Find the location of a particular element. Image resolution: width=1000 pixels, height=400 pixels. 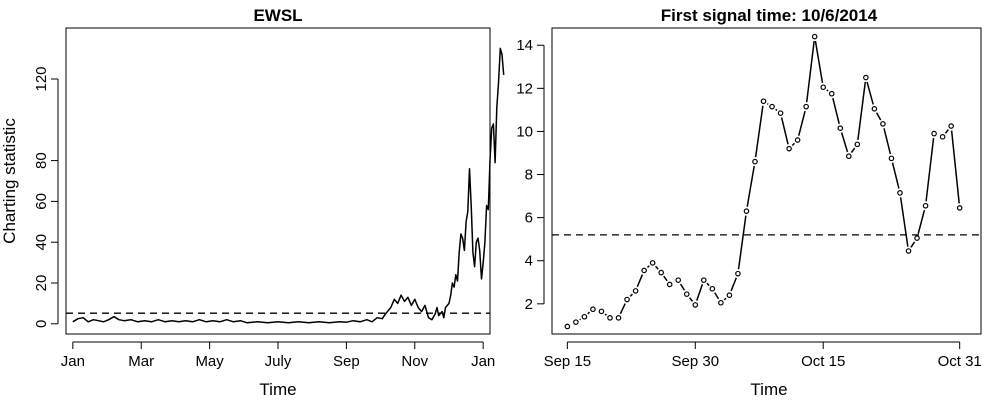

x-tick-label: July is located at coordinates (278, 361).